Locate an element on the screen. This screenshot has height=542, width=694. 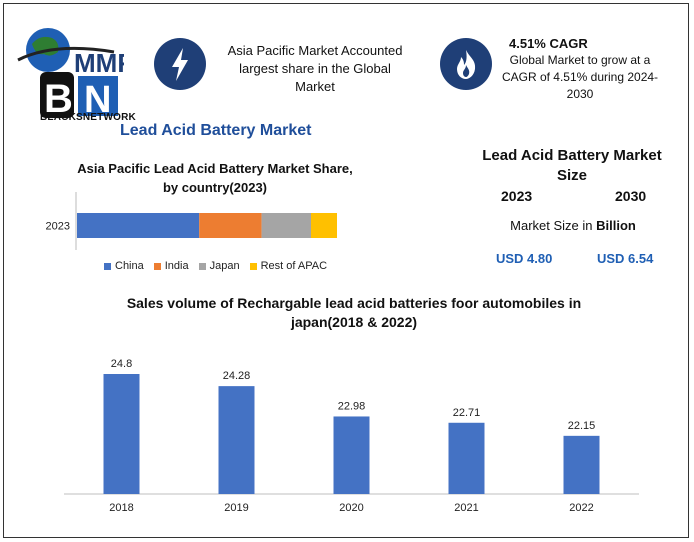
logo-letters: MMR is located at coordinates (99, 63).